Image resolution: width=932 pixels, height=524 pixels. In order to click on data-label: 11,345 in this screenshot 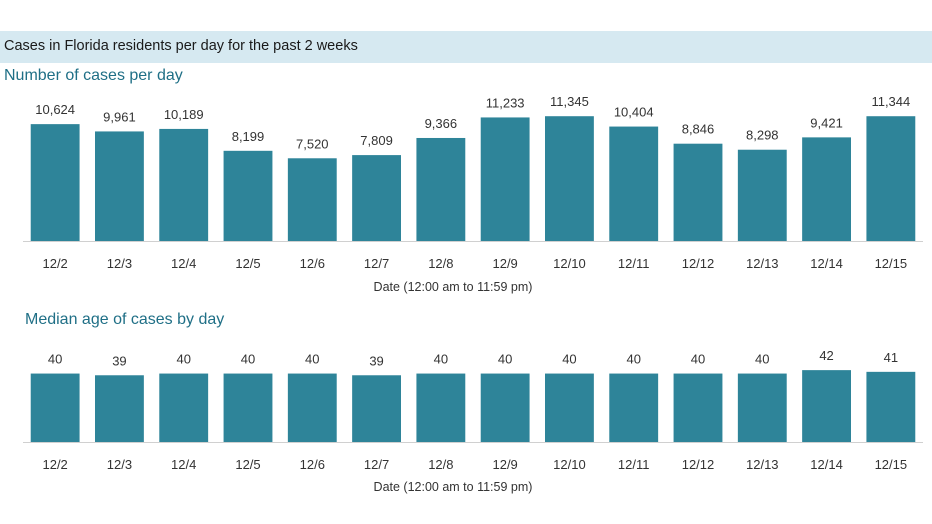, I will do `click(569, 101)`.